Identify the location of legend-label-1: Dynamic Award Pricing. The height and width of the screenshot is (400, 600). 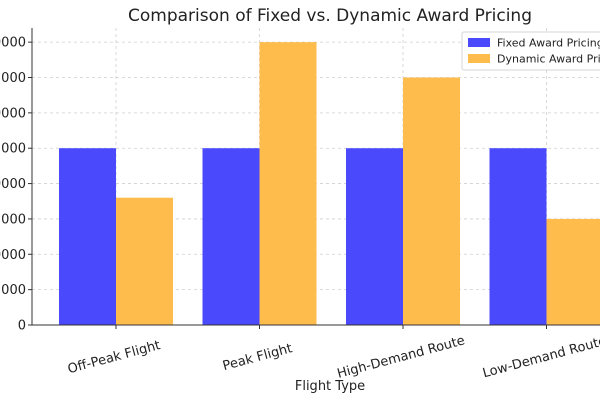
(548, 59).